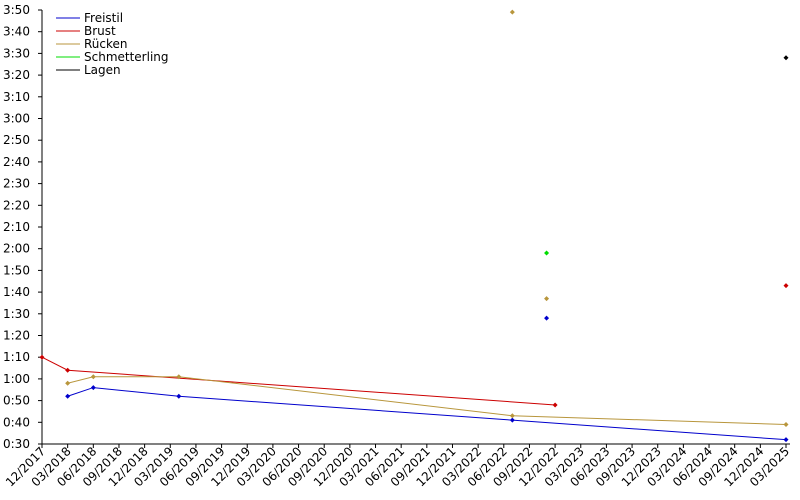  What do you see at coordinates (103, 18) in the screenshot?
I see `legend-label: Freistil` at bounding box center [103, 18].